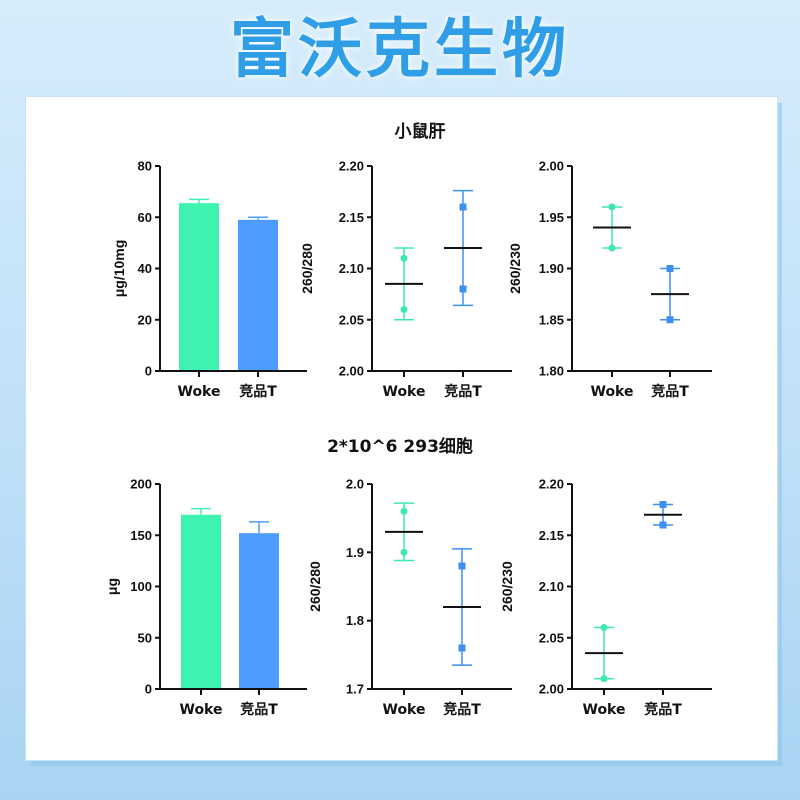 This screenshot has height=800, width=800. What do you see at coordinates (605, 597) in the screenshot?
I see `chart-6: 2.00 2.05 2.10 2.15 2.20 Woke 竞品T 260/230` at bounding box center [605, 597].